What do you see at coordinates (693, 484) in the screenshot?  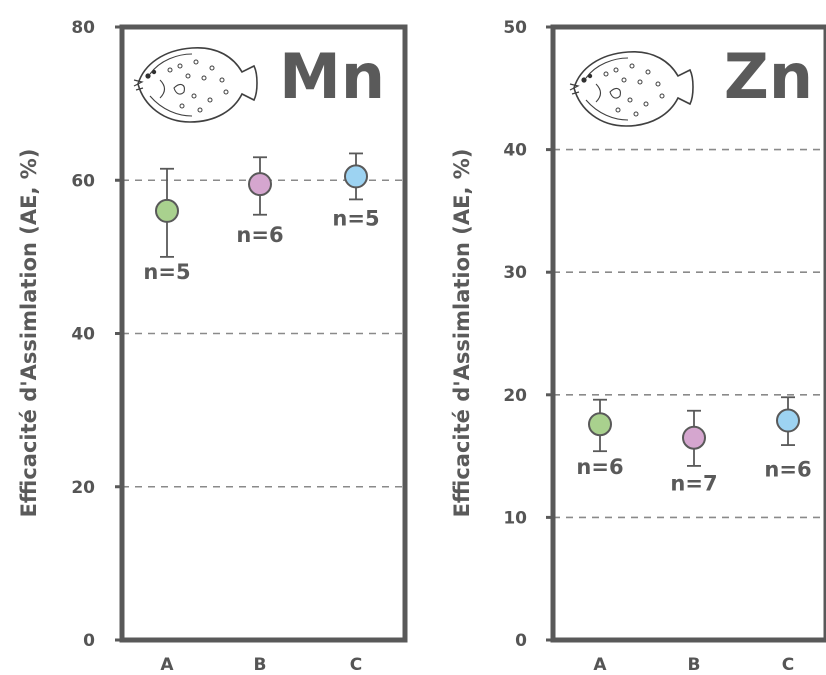 I see `sample-size-label: n=7` at bounding box center [693, 484].